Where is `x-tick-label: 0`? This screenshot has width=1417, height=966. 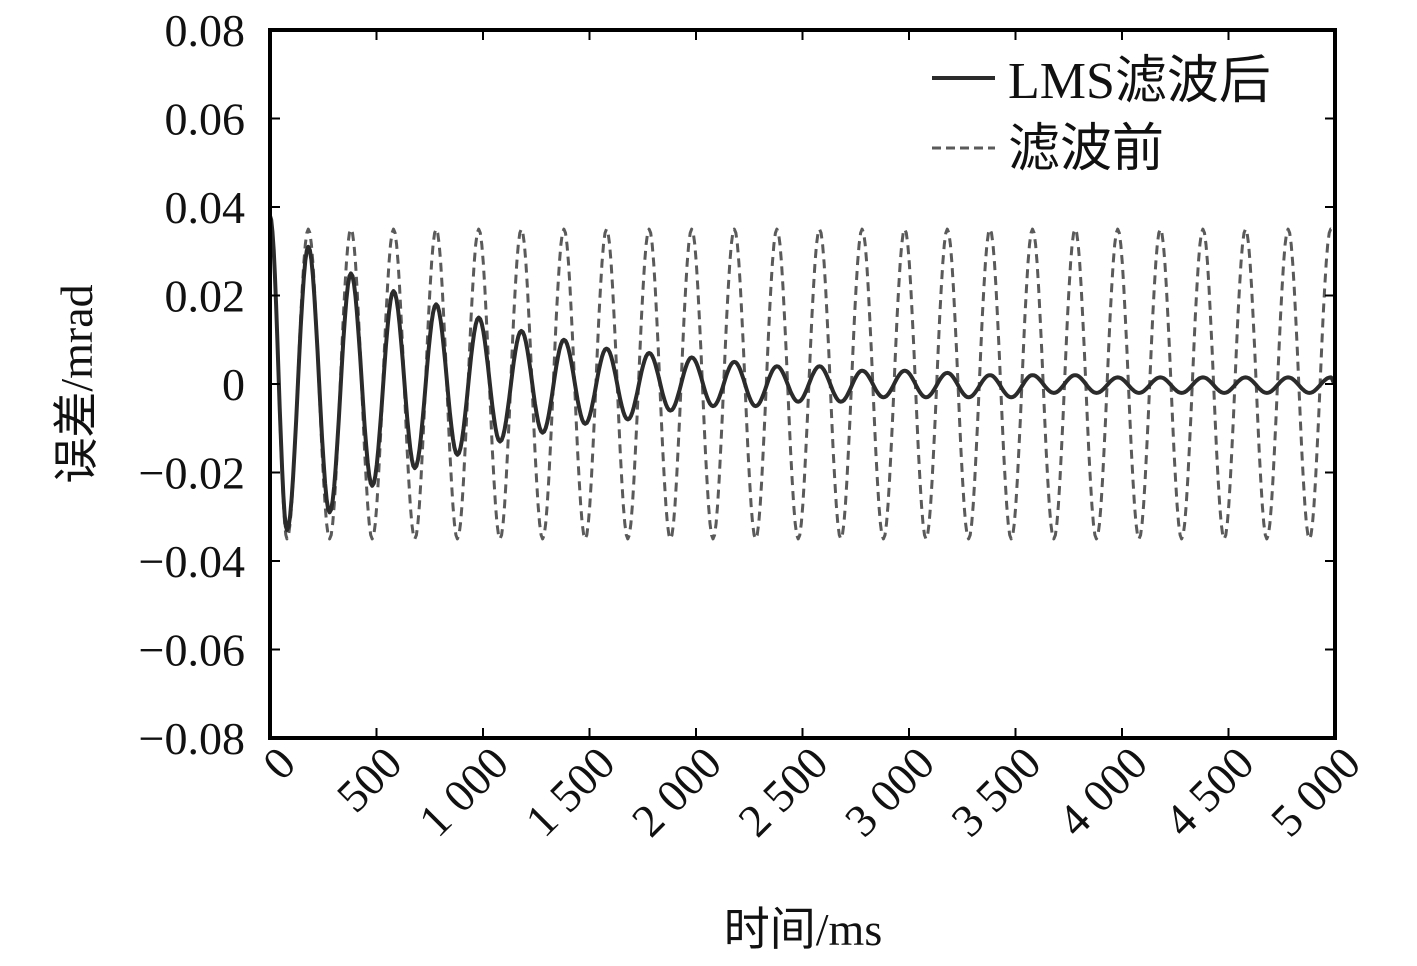
x-tick-label: 0 is located at coordinates (279, 763).